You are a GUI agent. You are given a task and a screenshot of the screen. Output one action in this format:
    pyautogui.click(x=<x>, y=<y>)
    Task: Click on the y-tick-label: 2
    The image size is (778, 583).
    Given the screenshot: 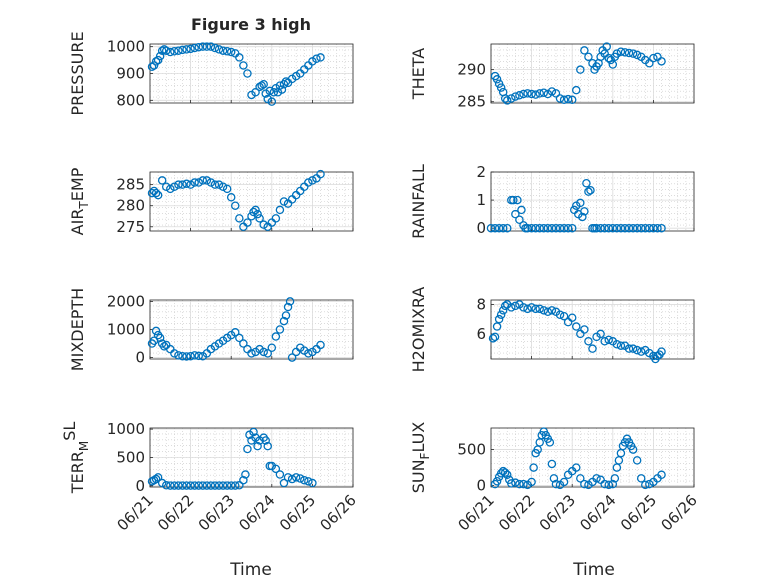 What is the action you would take?
    pyautogui.click(x=481, y=172)
    